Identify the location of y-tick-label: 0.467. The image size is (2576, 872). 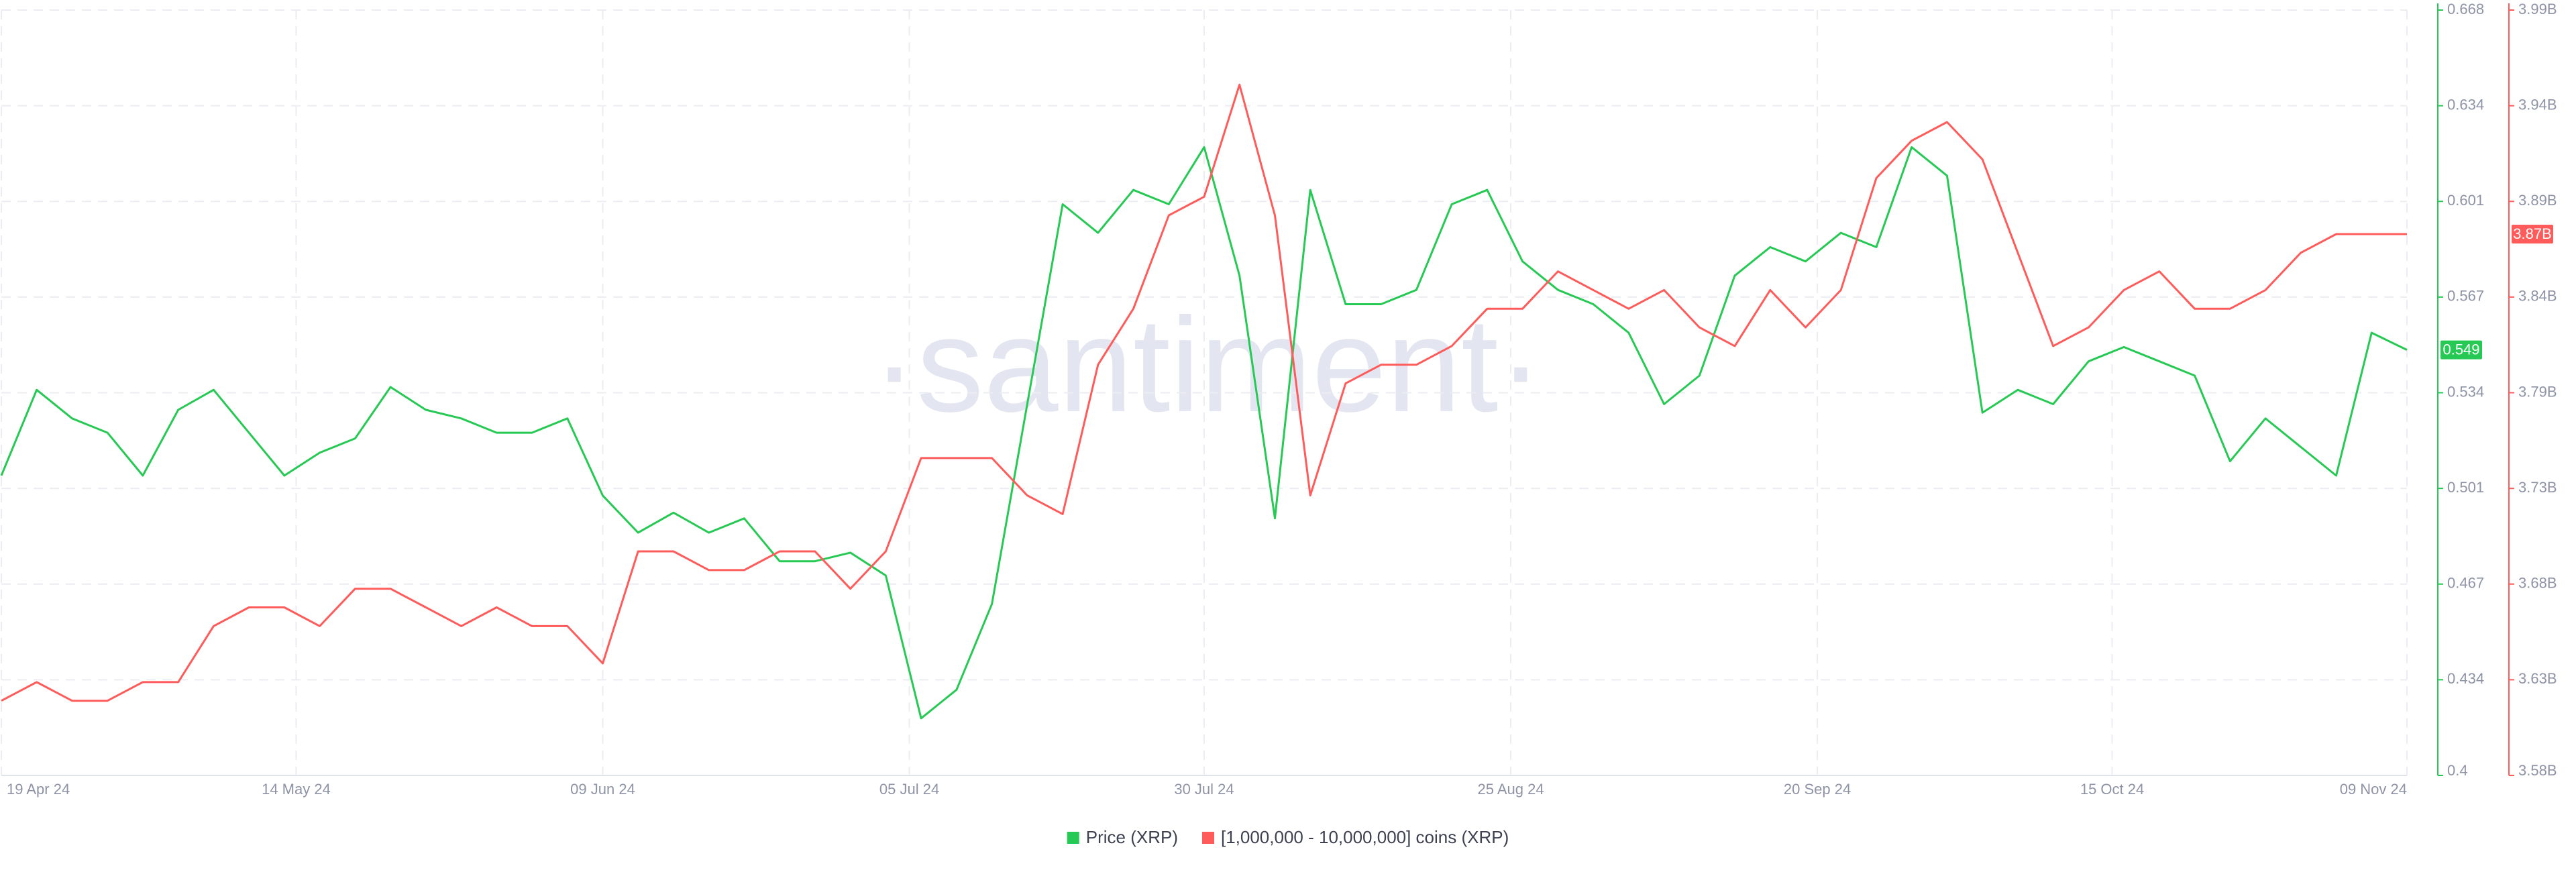
(2465, 583).